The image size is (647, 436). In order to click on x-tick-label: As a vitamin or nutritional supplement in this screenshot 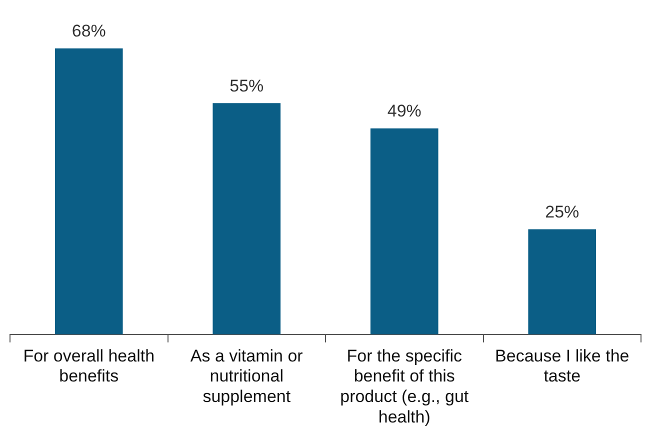, I will do `click(247, 376)`.